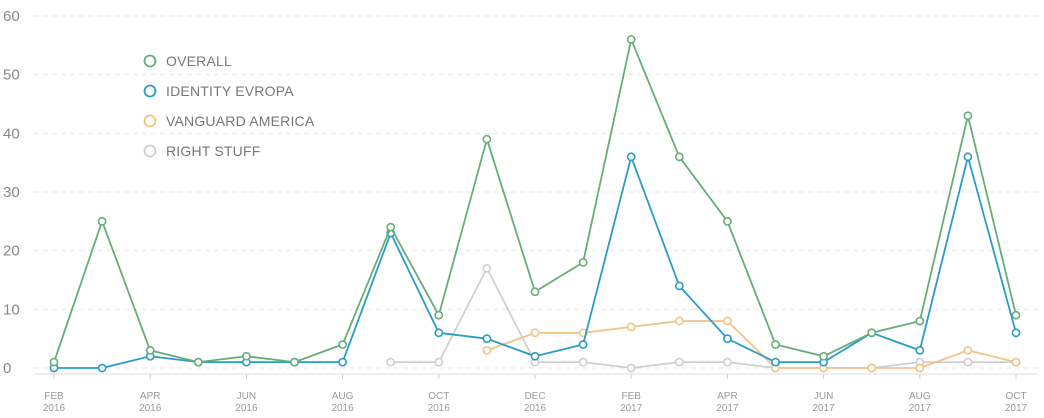  Describe the element at coordinates (7, 368) in the screenshot. I see `y-tick-label: 0` at that location.